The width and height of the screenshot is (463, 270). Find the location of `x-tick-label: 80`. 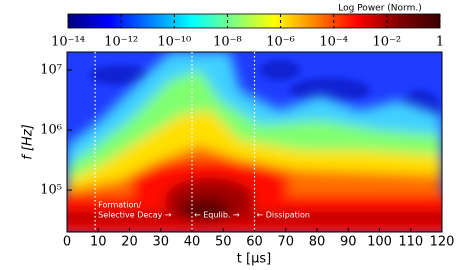

x-tick-label: 80 is located at coordinates (317, 242).